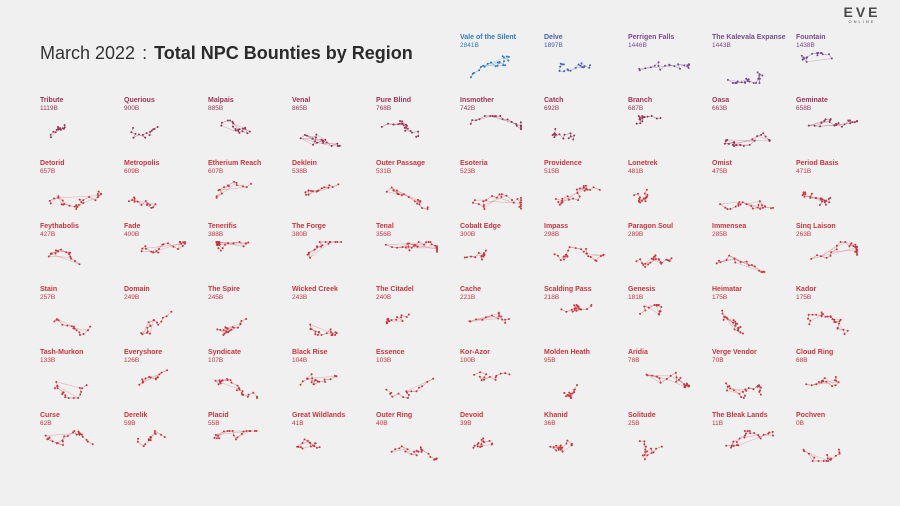  Describe the element at coordinates (81, 377) in the screenshot. I see `region-tash-murkon: Tash-Murkon 133B` at that location.